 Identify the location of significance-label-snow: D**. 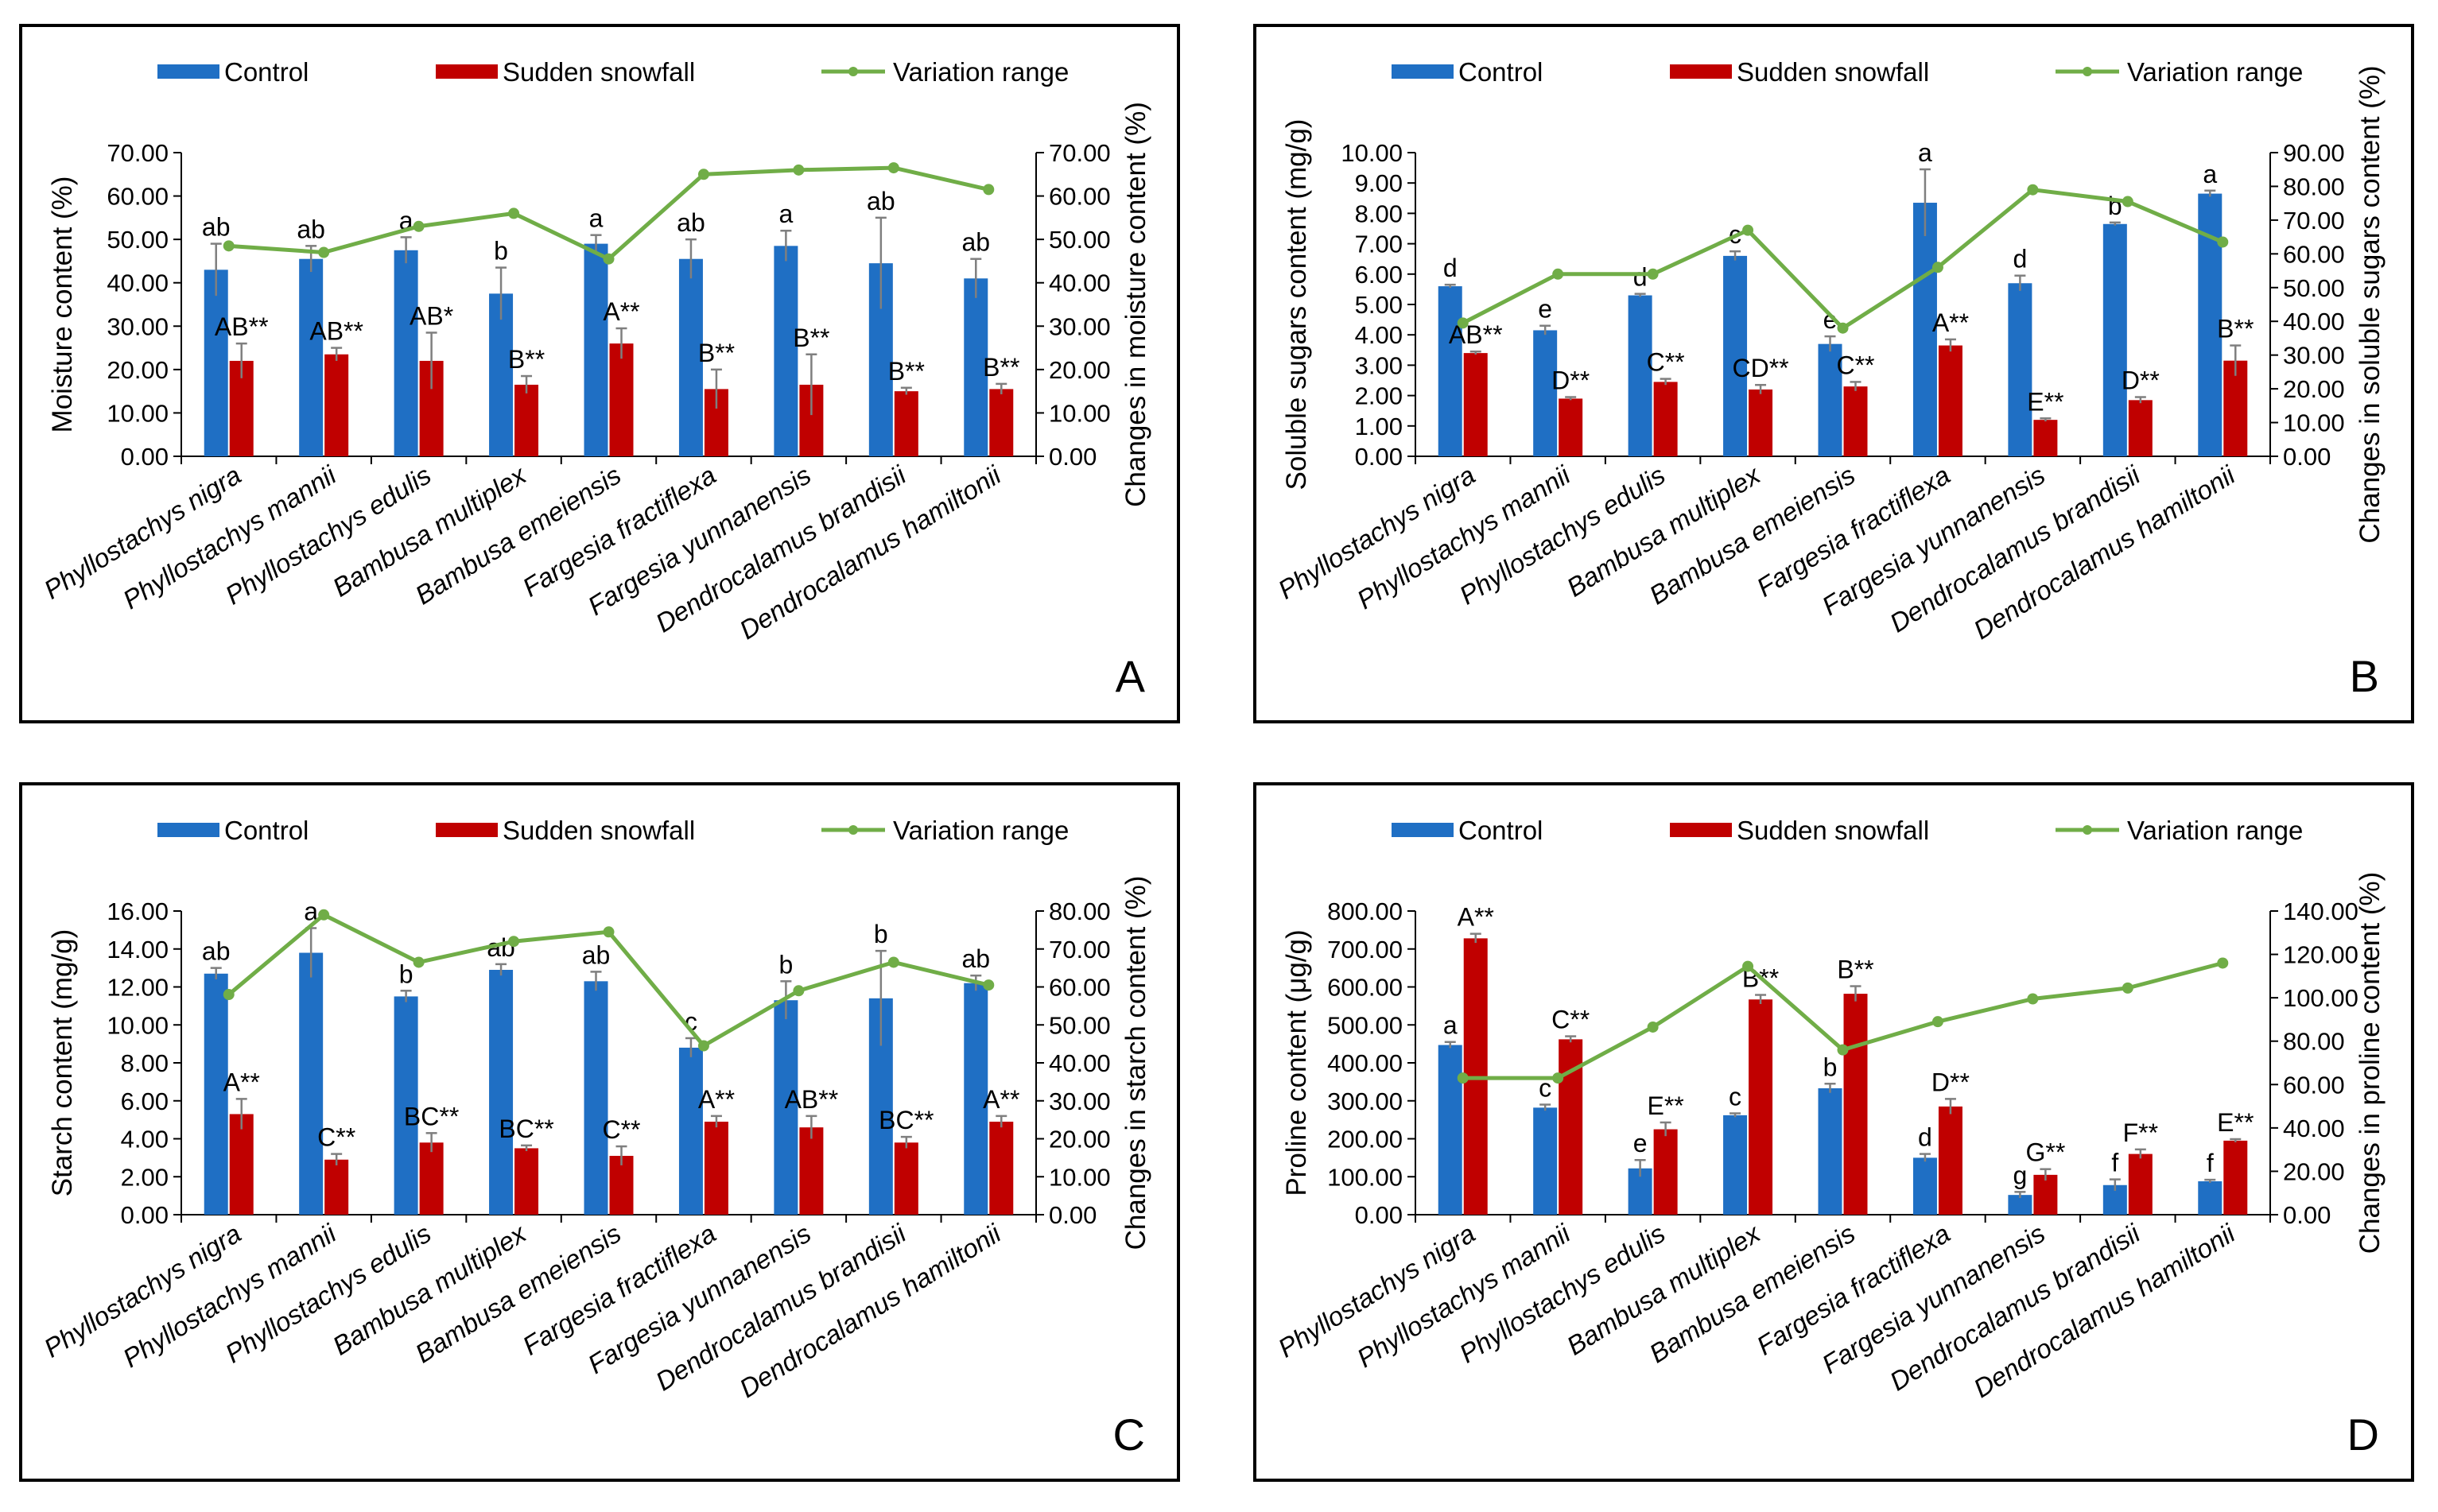
(1570, 380).